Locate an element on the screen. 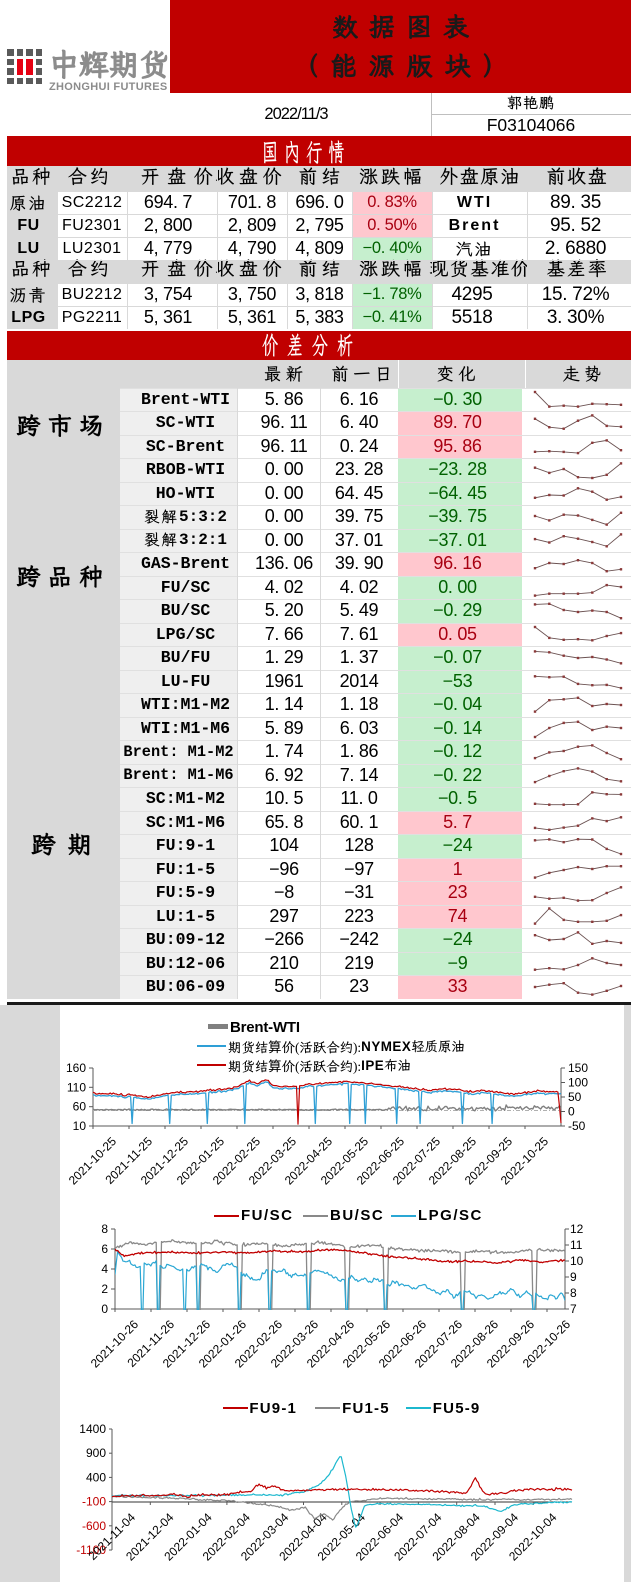  svg-text: 50 is located at coordinates (575, 1097).